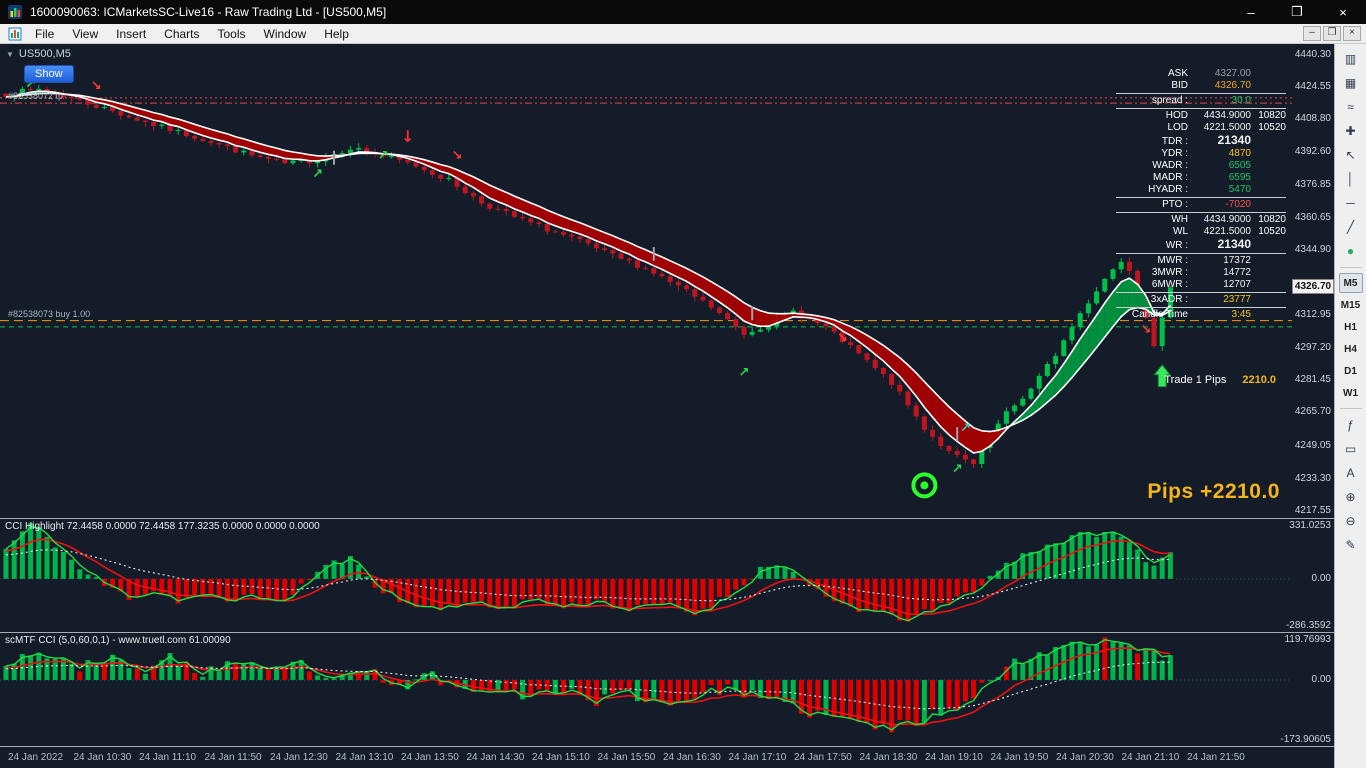 The height and width of the screenshot is (768, 1366). Describe the element at coordinates (1237, 299) in the screenshot. I see `quote-row-value: 23777` at that location.